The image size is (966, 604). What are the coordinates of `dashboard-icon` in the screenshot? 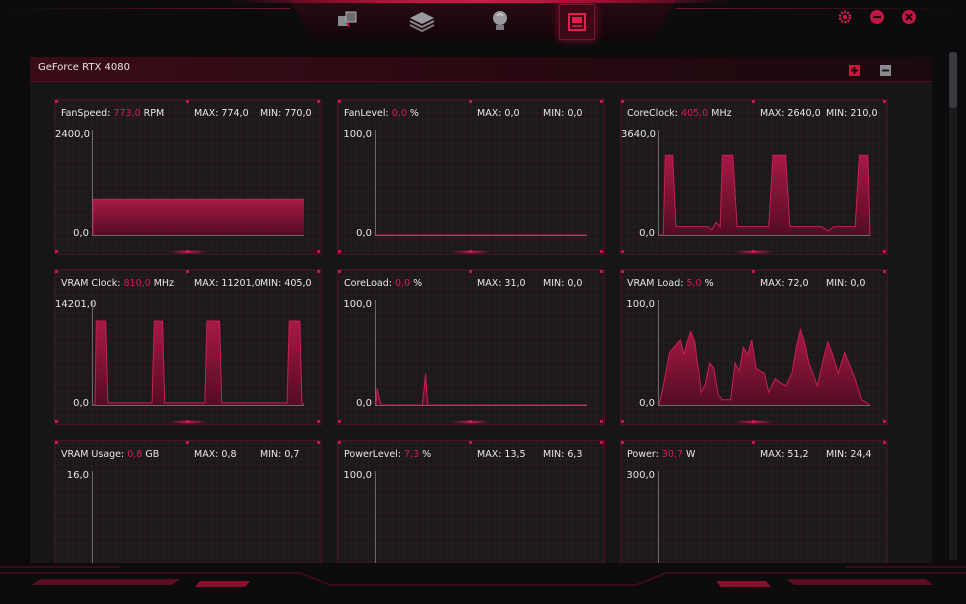 It's located at (347, 19).